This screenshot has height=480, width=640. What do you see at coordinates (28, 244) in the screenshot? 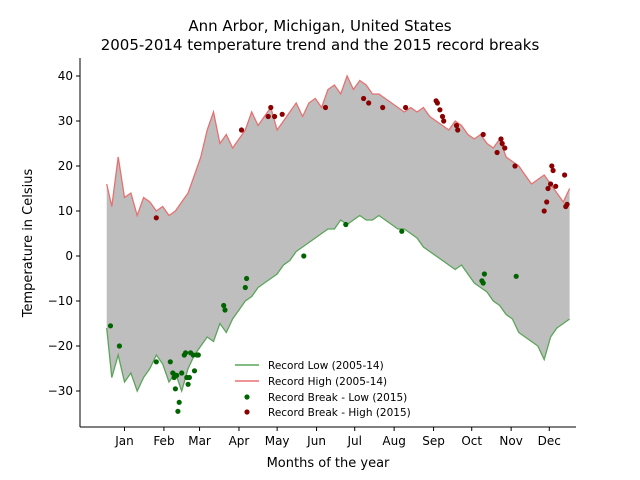
I see `y-axis-label: Temperature in Celsius` at bounding box center [28, 244].